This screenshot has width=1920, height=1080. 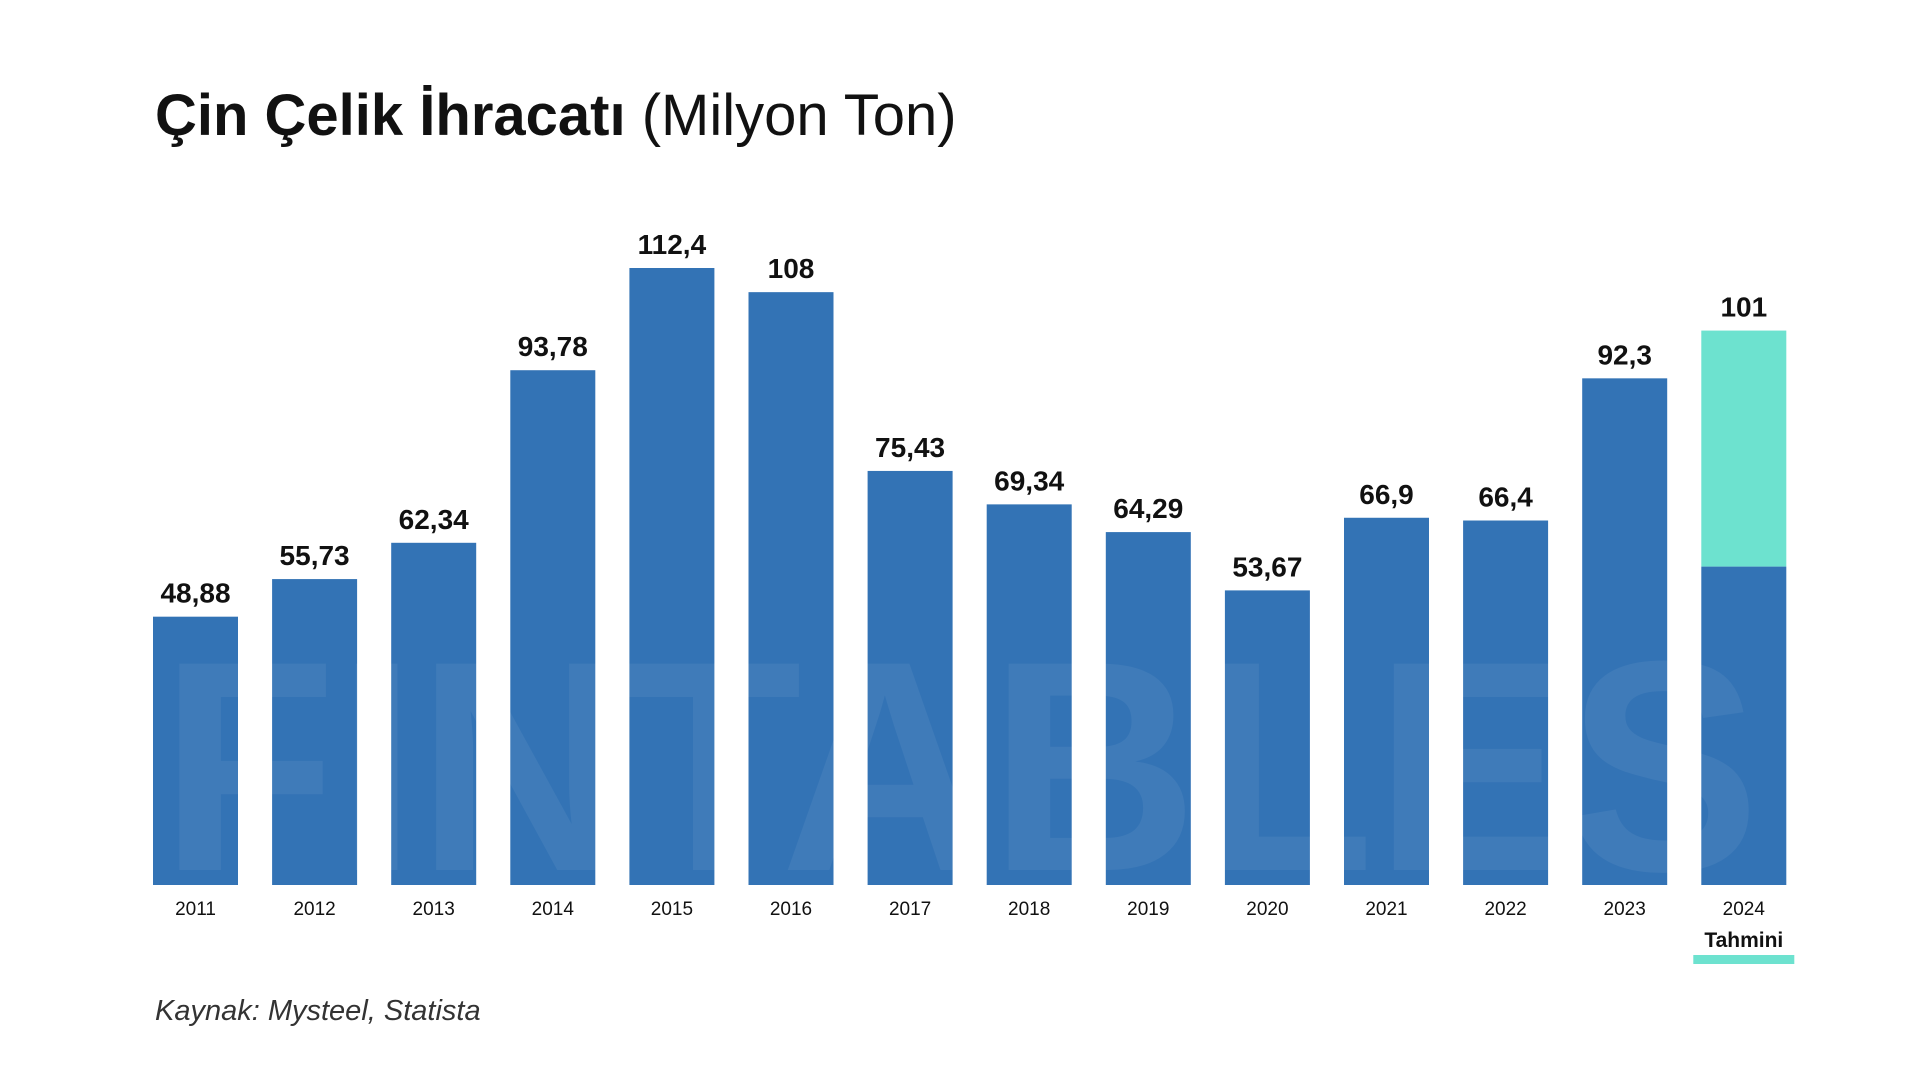 What do you see at coordinates (1148, 508) in the screenshot?
I see `data-label: 64,29` at bounding box center [1148, 508].